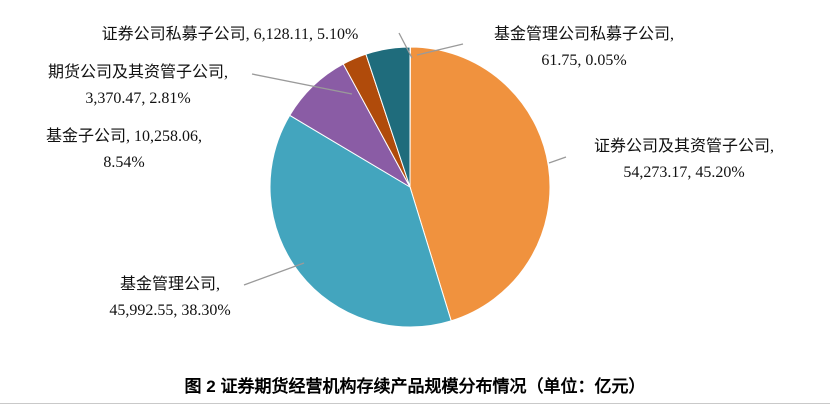 This screenshot has width=830, height=406. I want to click on label-line: 基金子公司, 10,258.06,, so click(123, 136).